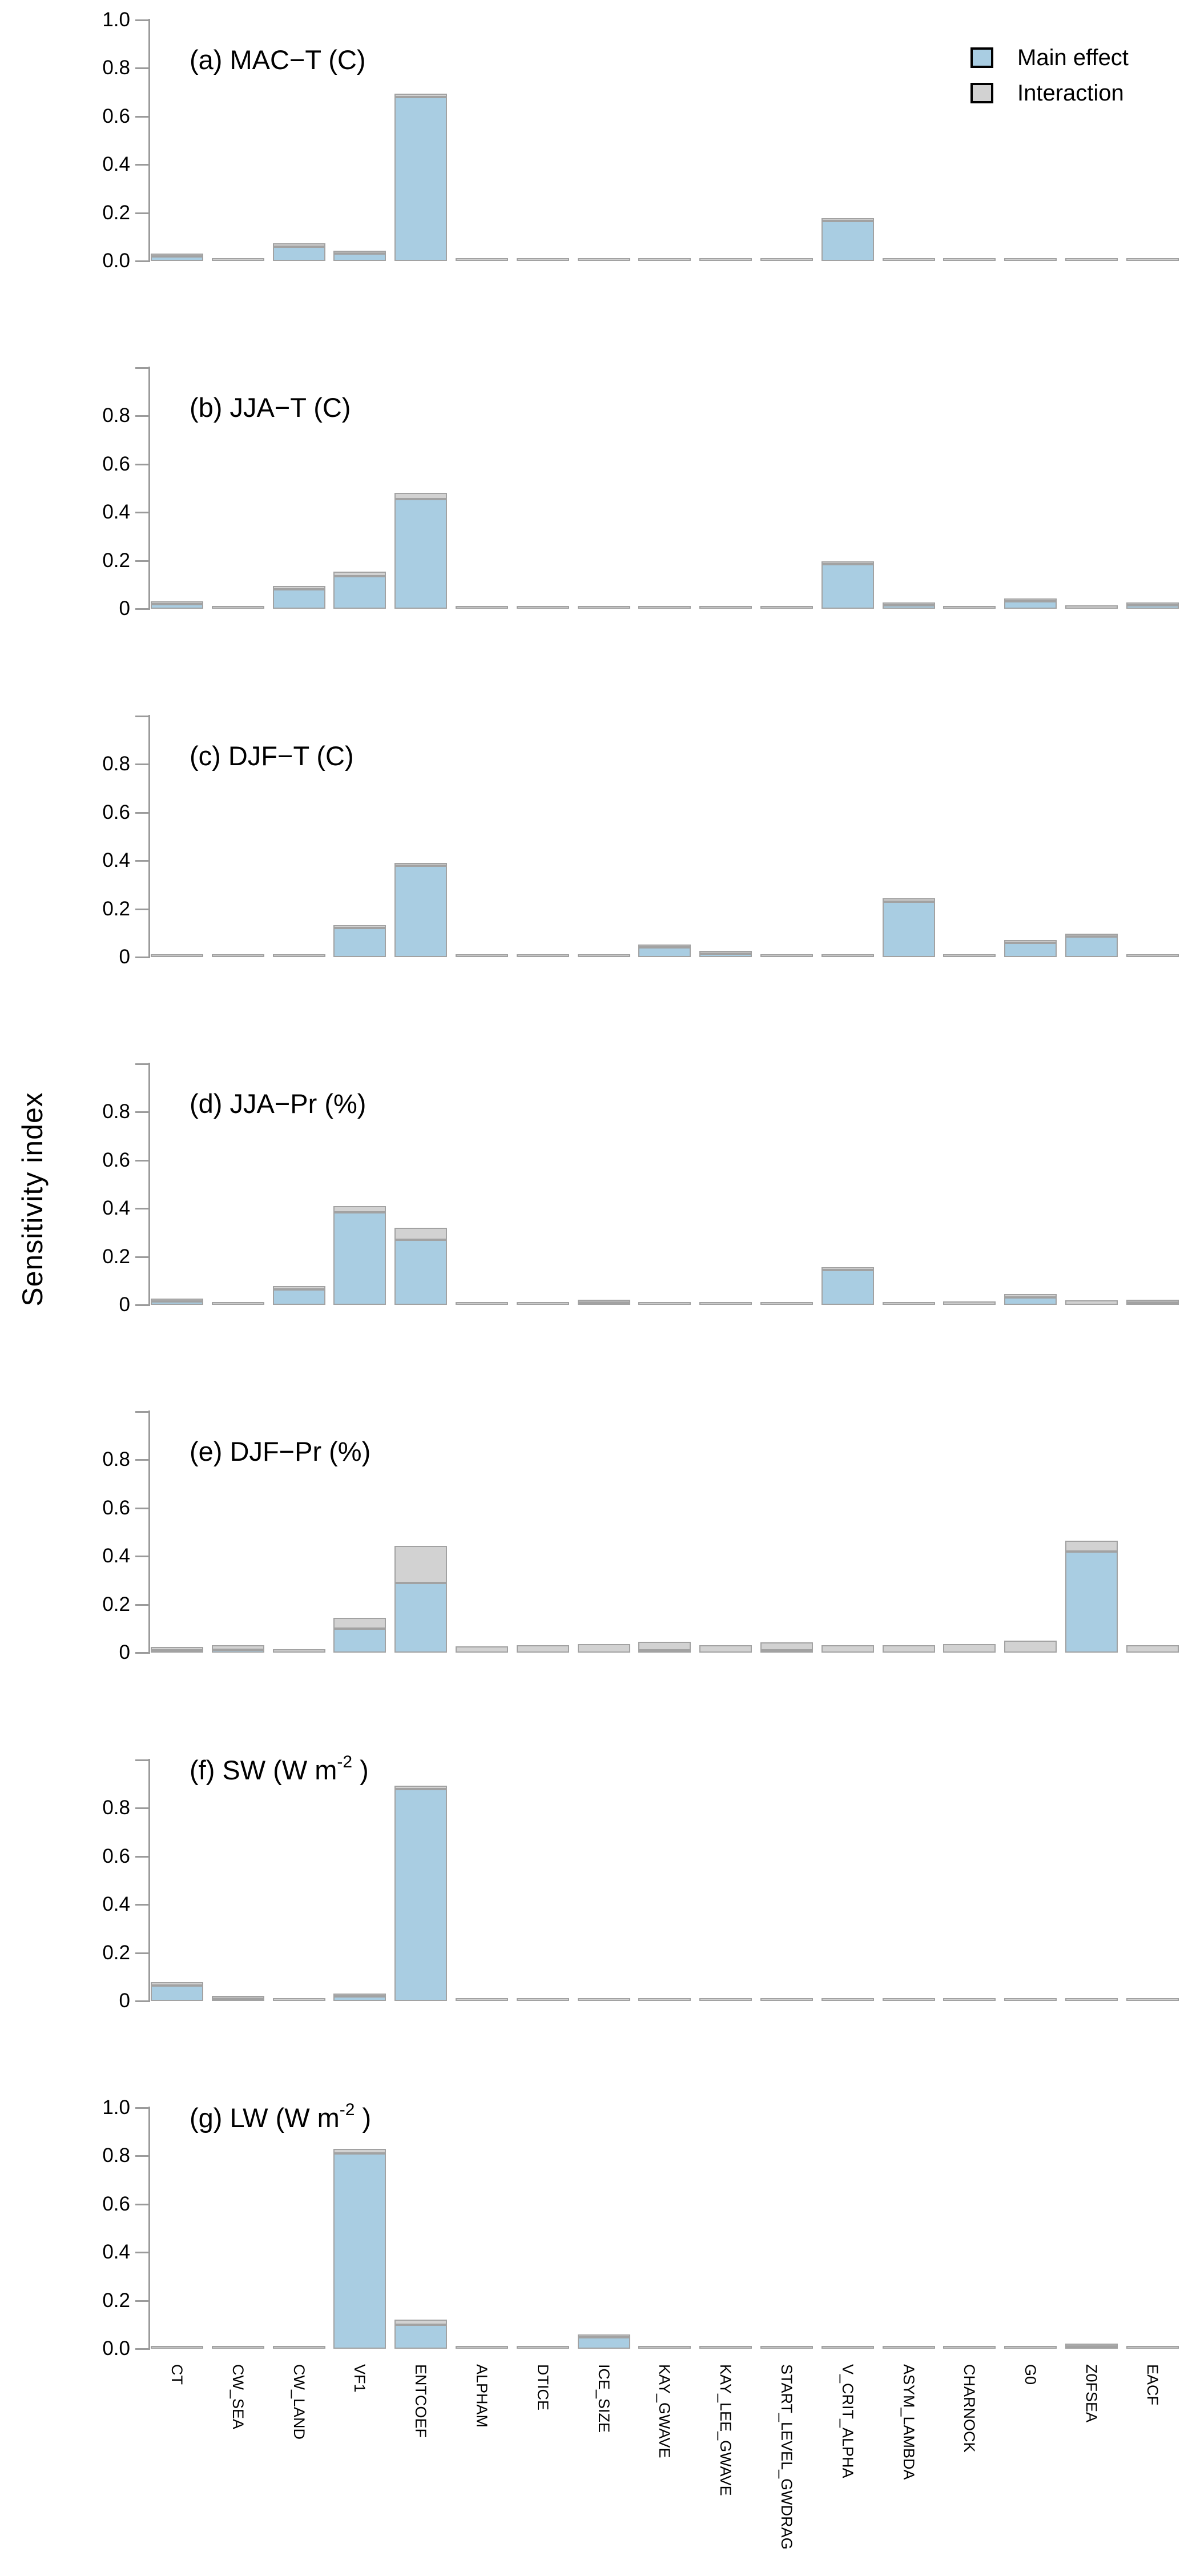 This screenshot has width=1180, height=2576. Describe the element at coordinates (116, 2348) in the screenshot. I see `y-tick-label: 0.0` at that location.